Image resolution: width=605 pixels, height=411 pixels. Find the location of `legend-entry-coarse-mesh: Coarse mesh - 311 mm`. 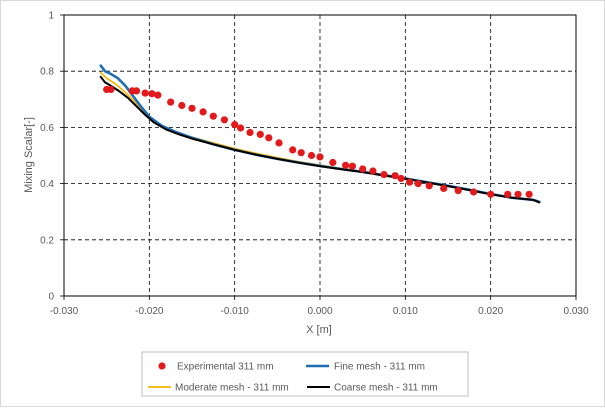

legend-entry-coarse-mesh: Coarse mesh - 311 mm is located at coordinates (372, 388).